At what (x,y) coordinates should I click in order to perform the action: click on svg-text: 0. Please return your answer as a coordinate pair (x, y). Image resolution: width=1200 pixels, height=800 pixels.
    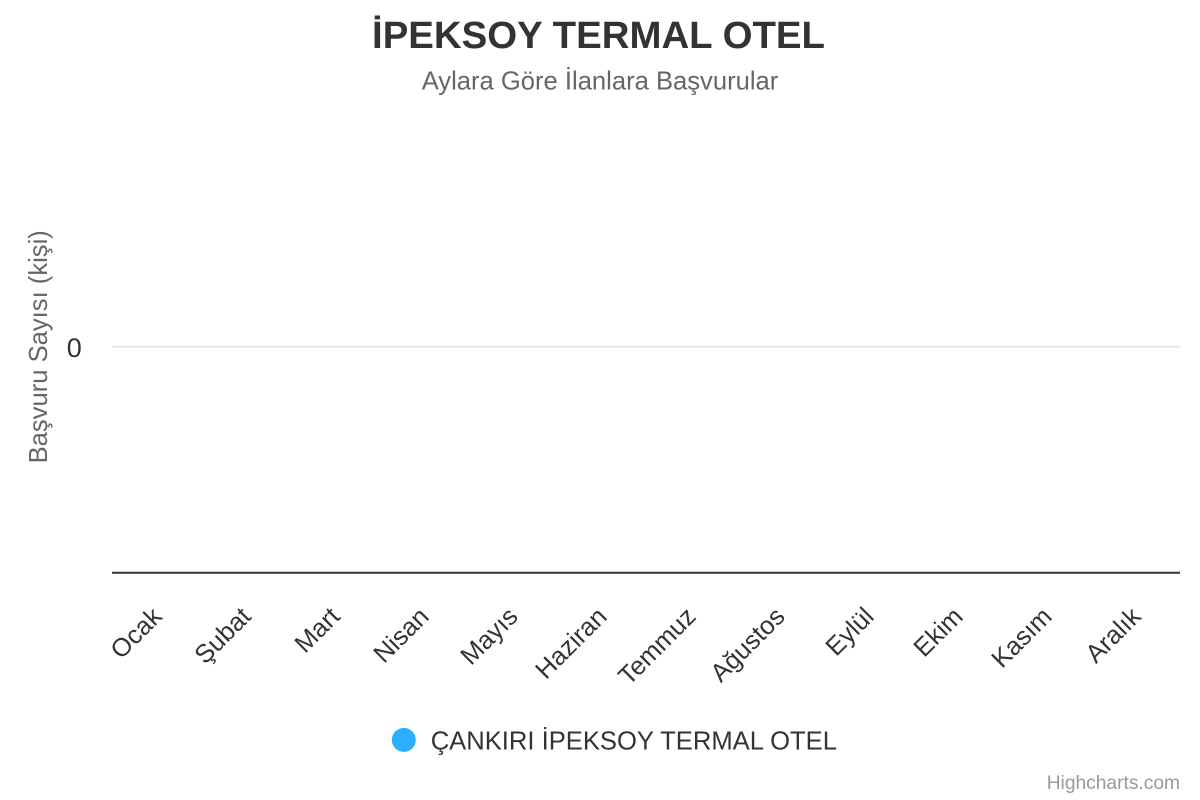
    Looking at the image, I should click on (74, 348).